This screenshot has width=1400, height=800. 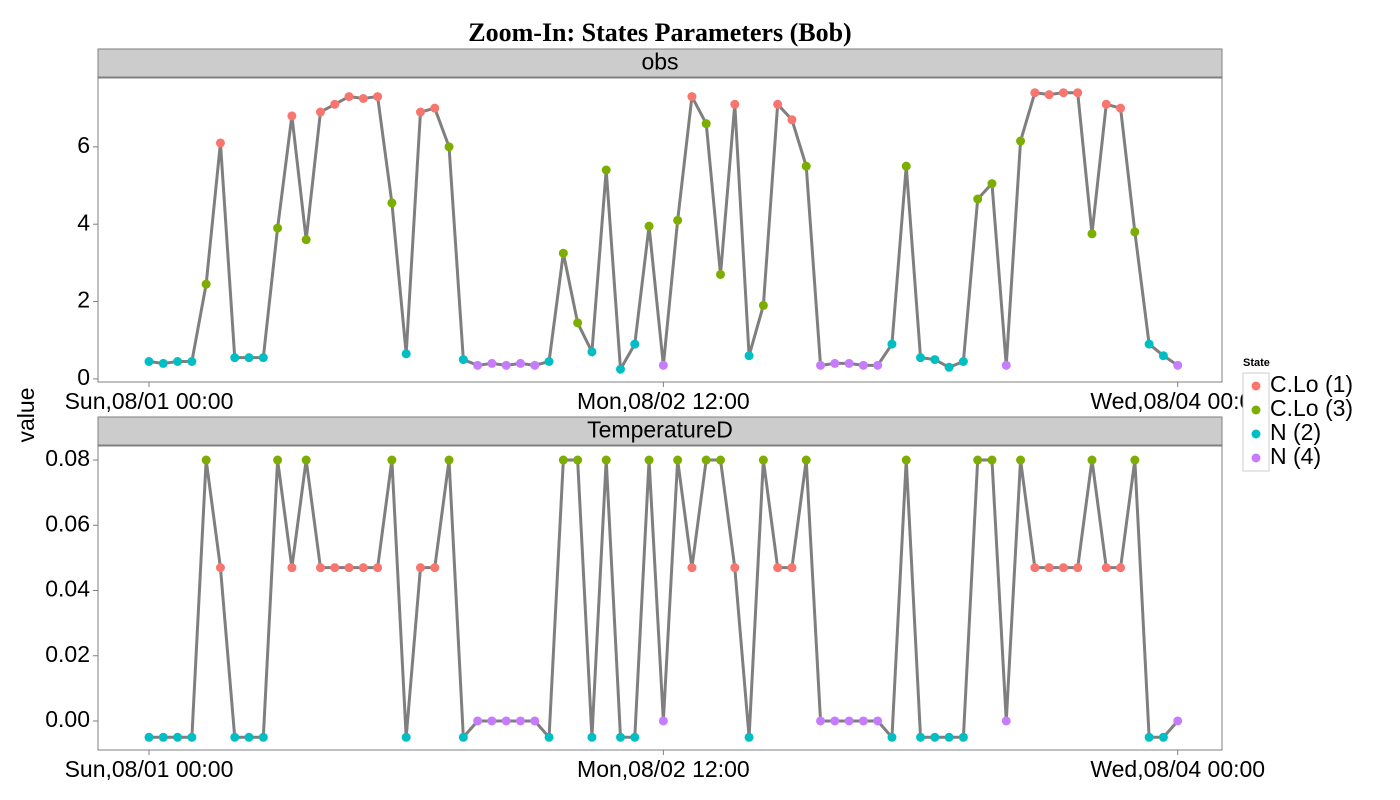 I want to click on legend-label: C.Lo (3), so click(x=1311, y=408).